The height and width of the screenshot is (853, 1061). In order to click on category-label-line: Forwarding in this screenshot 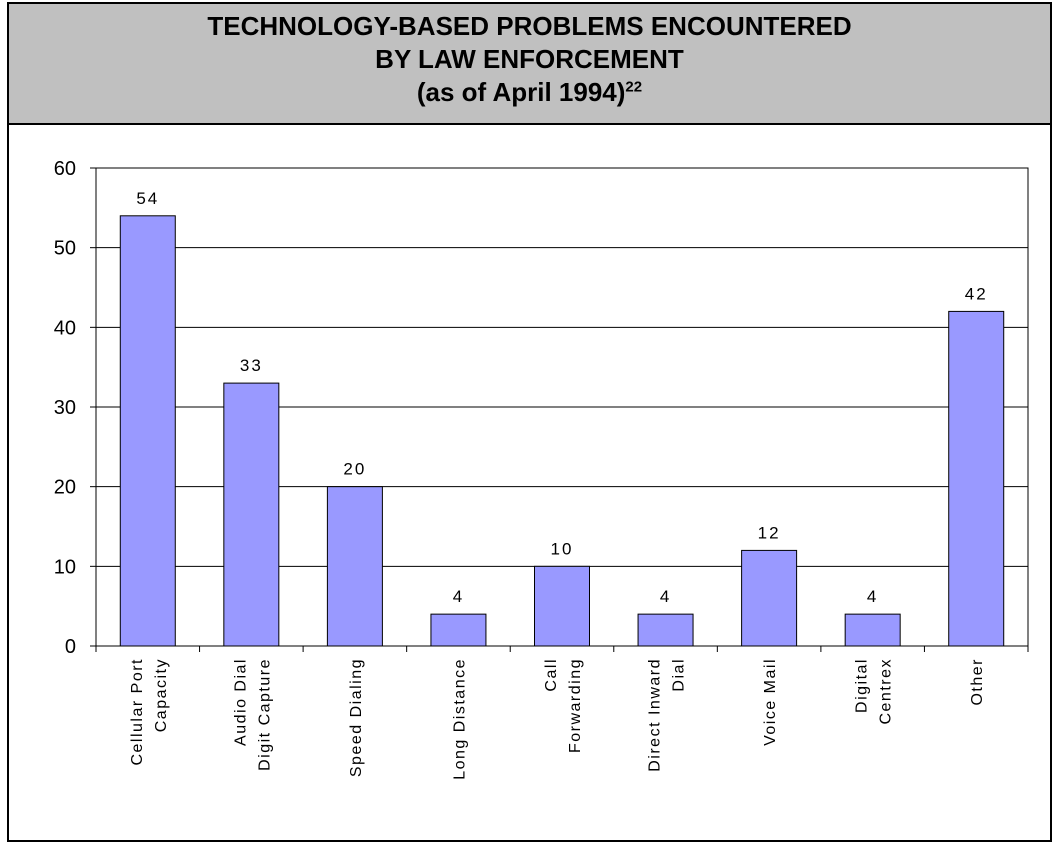, I will do `click(575, 705)`.